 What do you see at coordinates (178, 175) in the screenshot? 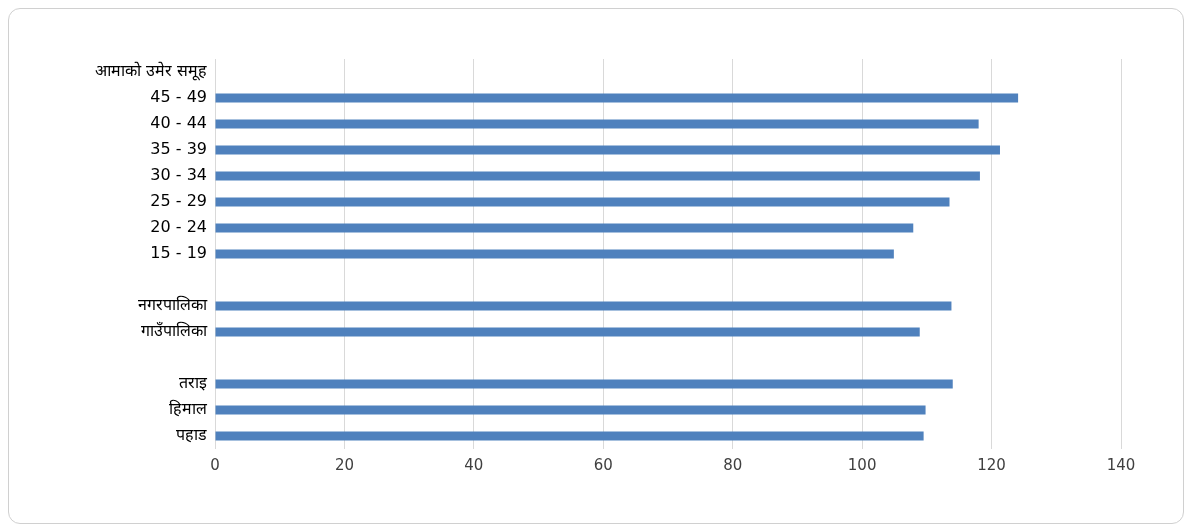
I see `y-tick-label: 30 - 34` at bounding box center [178, 175].